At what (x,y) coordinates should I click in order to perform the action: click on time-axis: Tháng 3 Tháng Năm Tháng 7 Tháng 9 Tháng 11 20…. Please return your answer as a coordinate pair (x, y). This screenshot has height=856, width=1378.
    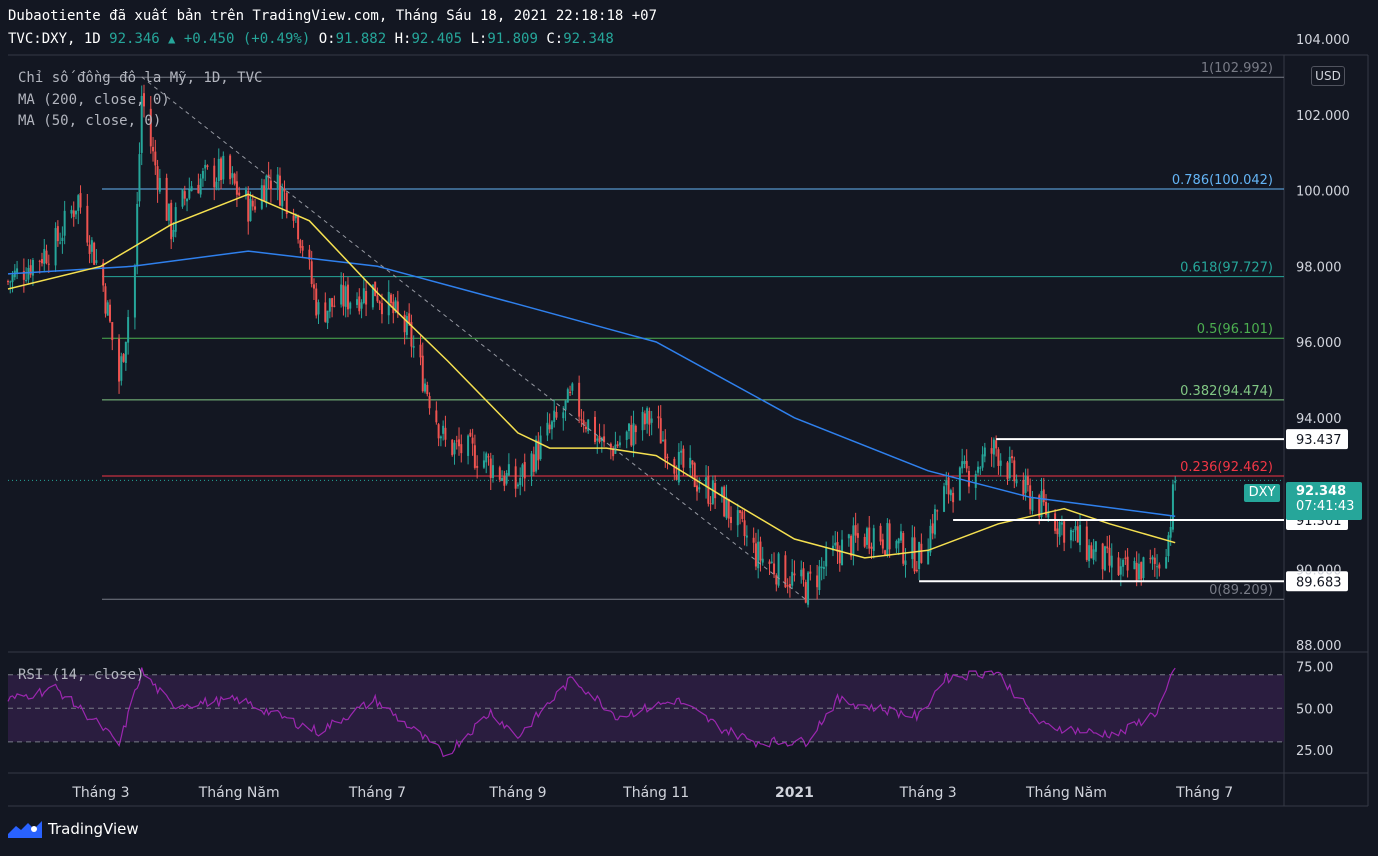
    Looking at the image, I should click on (652, 793).